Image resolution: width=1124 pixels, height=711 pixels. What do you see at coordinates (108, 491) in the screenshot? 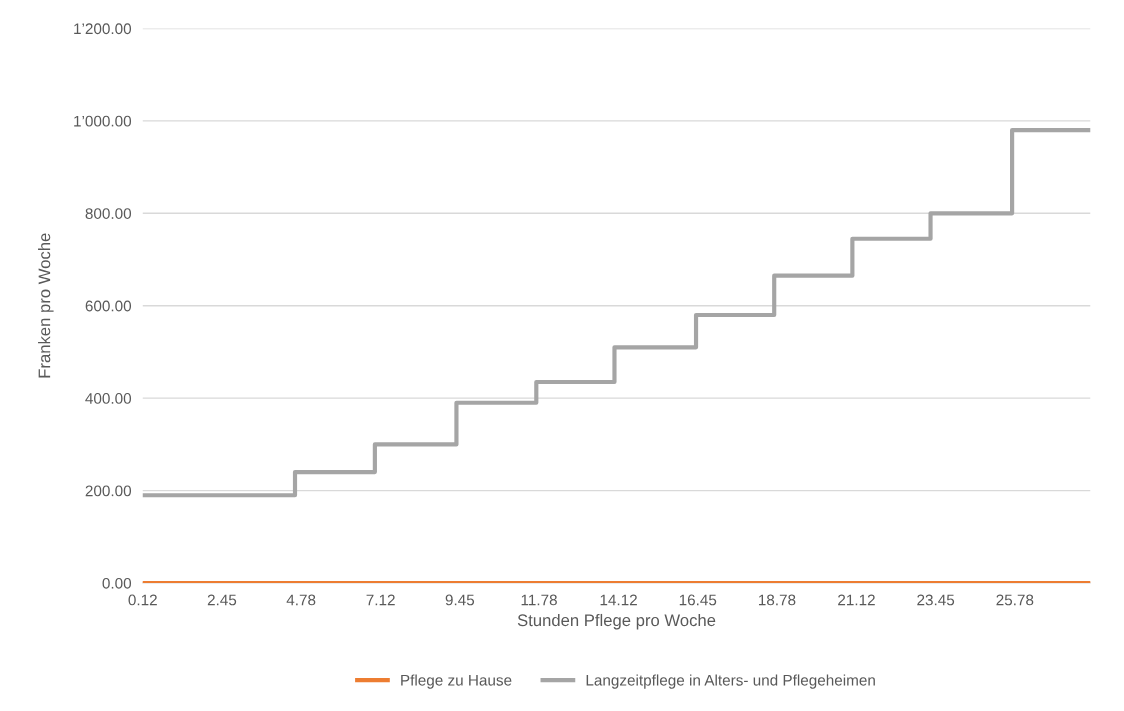
I see `y-tick-label: 200.00` at bounding box center [108, 491].